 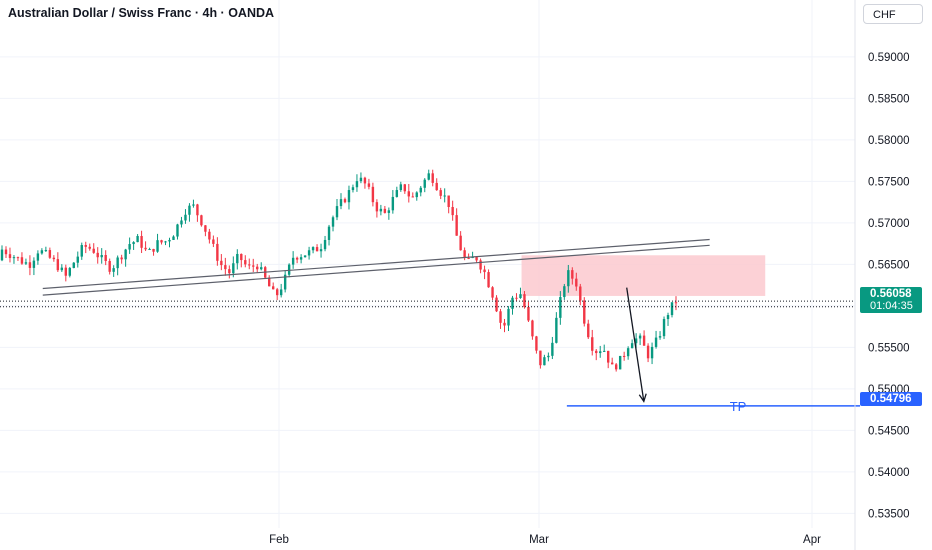 What do you see at coordinates (891, 399) in the screenshot?
I see `tp-price-badge: 0.54796` at bounding box center [891, 399].